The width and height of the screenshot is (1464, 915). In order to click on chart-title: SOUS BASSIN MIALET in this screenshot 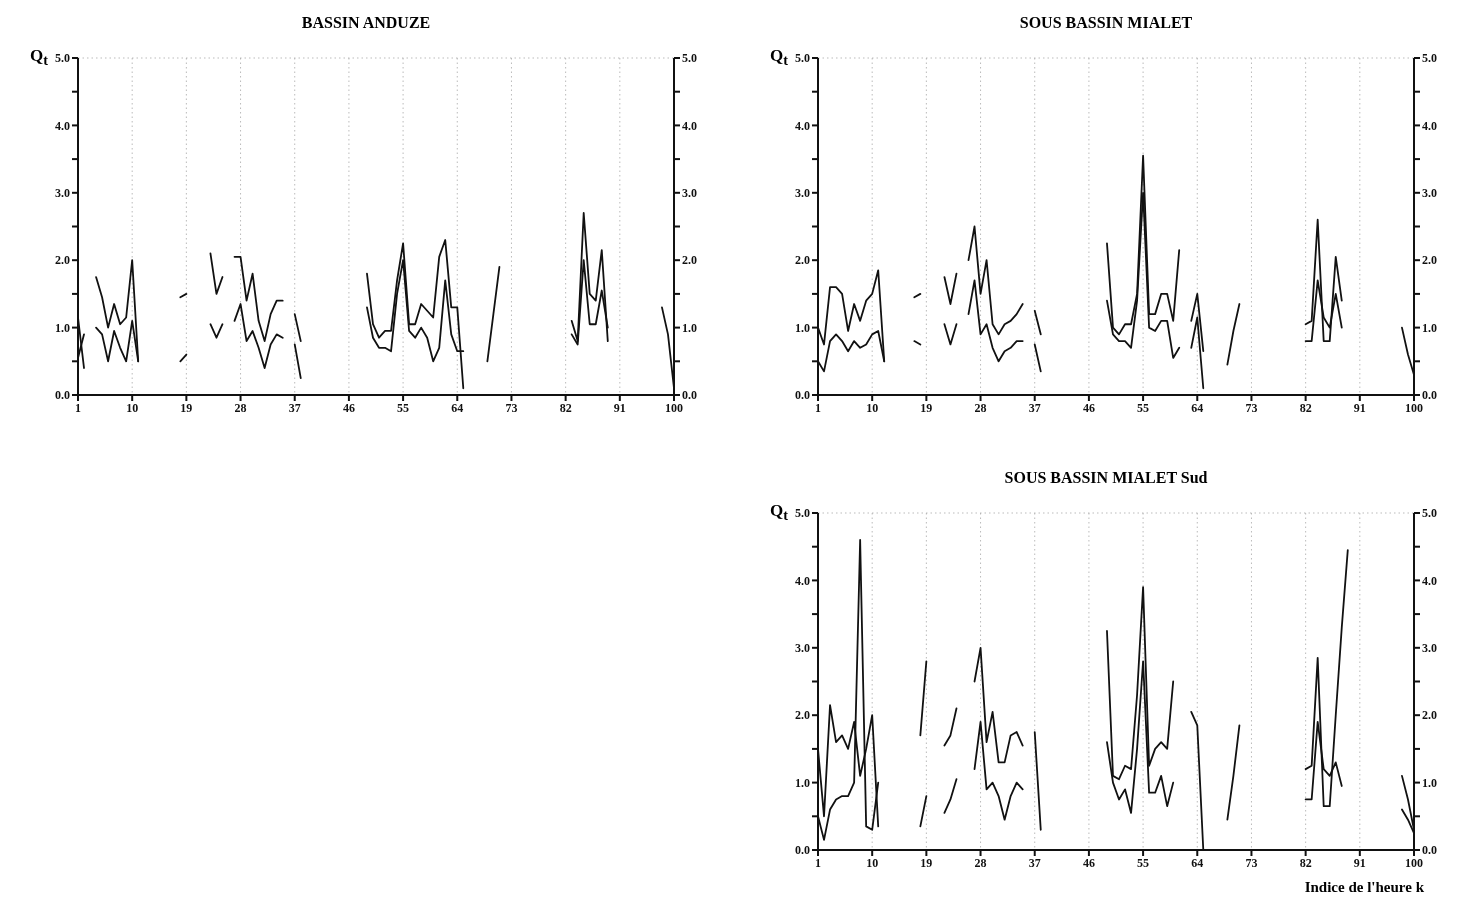, I will do `click(1106, 23)`.